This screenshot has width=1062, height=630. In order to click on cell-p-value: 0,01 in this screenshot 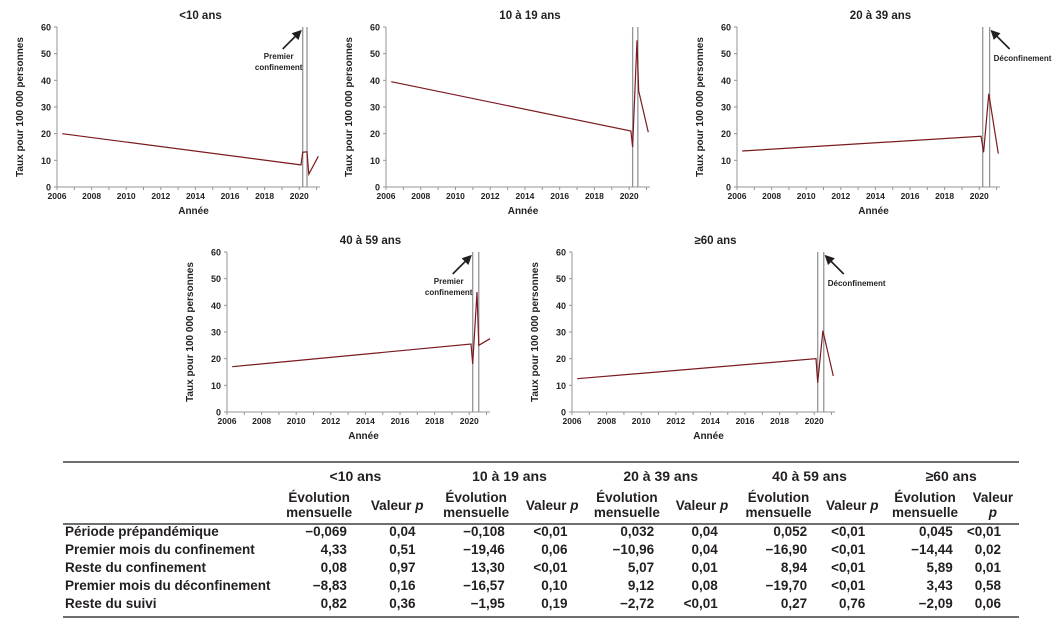, I will do `click(704, 567)`.